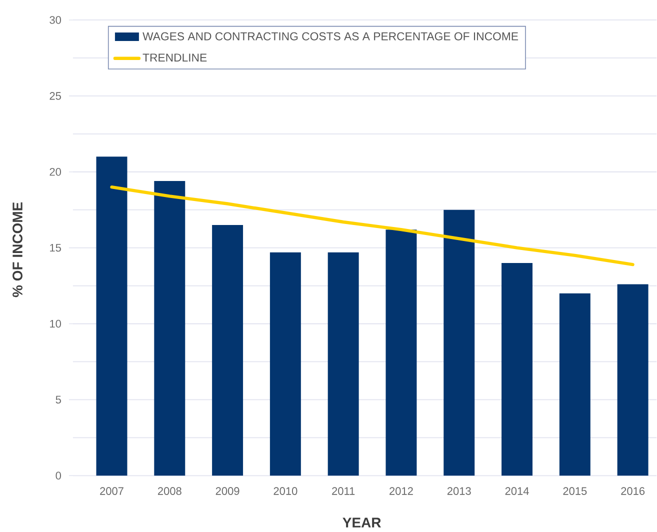 Image resolution: width=657 pixels, height=532 pixels. Describe the element at coordinates (55, 248) in the screenshot. I see `y-tick-label: 15` at that location.